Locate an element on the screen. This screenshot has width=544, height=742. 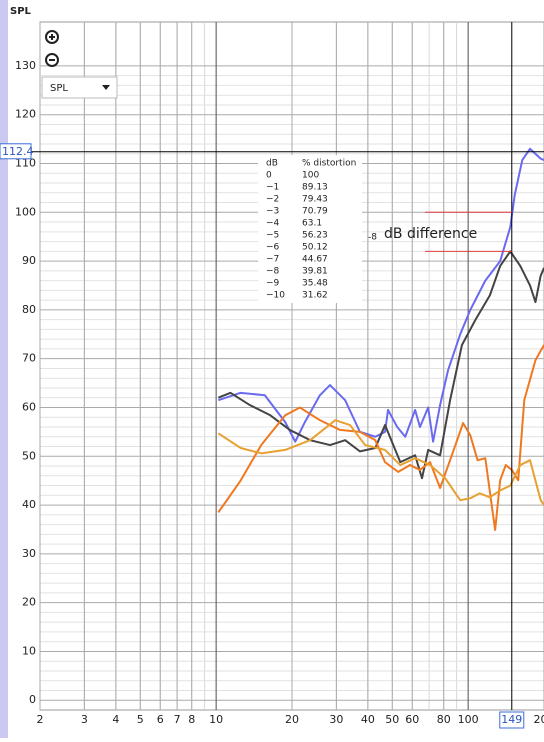
table-cell: 50.12 is located at coordinates (315, 248).